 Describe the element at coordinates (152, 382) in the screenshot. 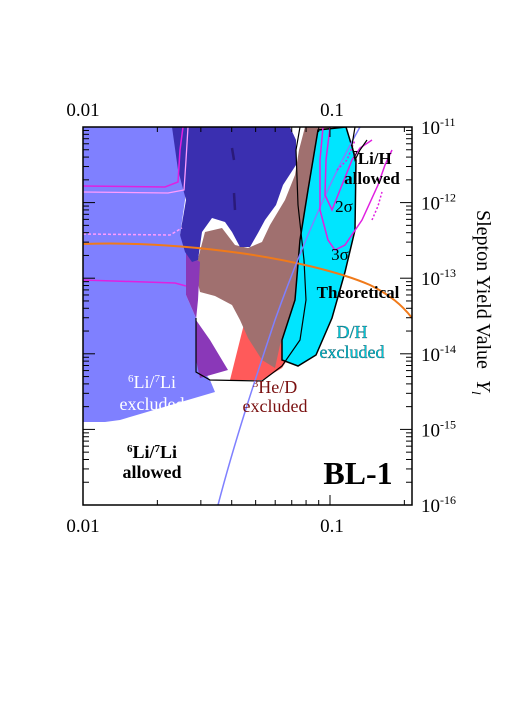

I see `label-li67-excluded: 6Li/7Li` at that location.